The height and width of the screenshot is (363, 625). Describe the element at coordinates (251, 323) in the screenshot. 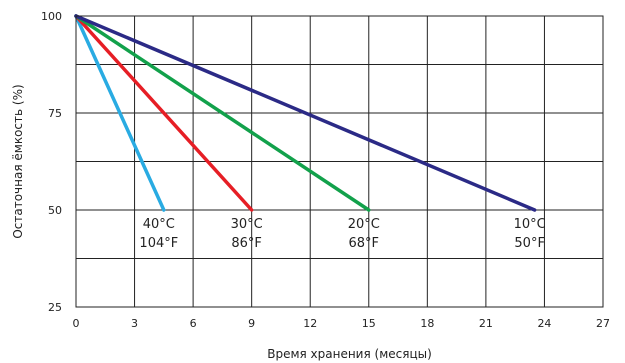

I see `x-tick-label: 9` at that location.